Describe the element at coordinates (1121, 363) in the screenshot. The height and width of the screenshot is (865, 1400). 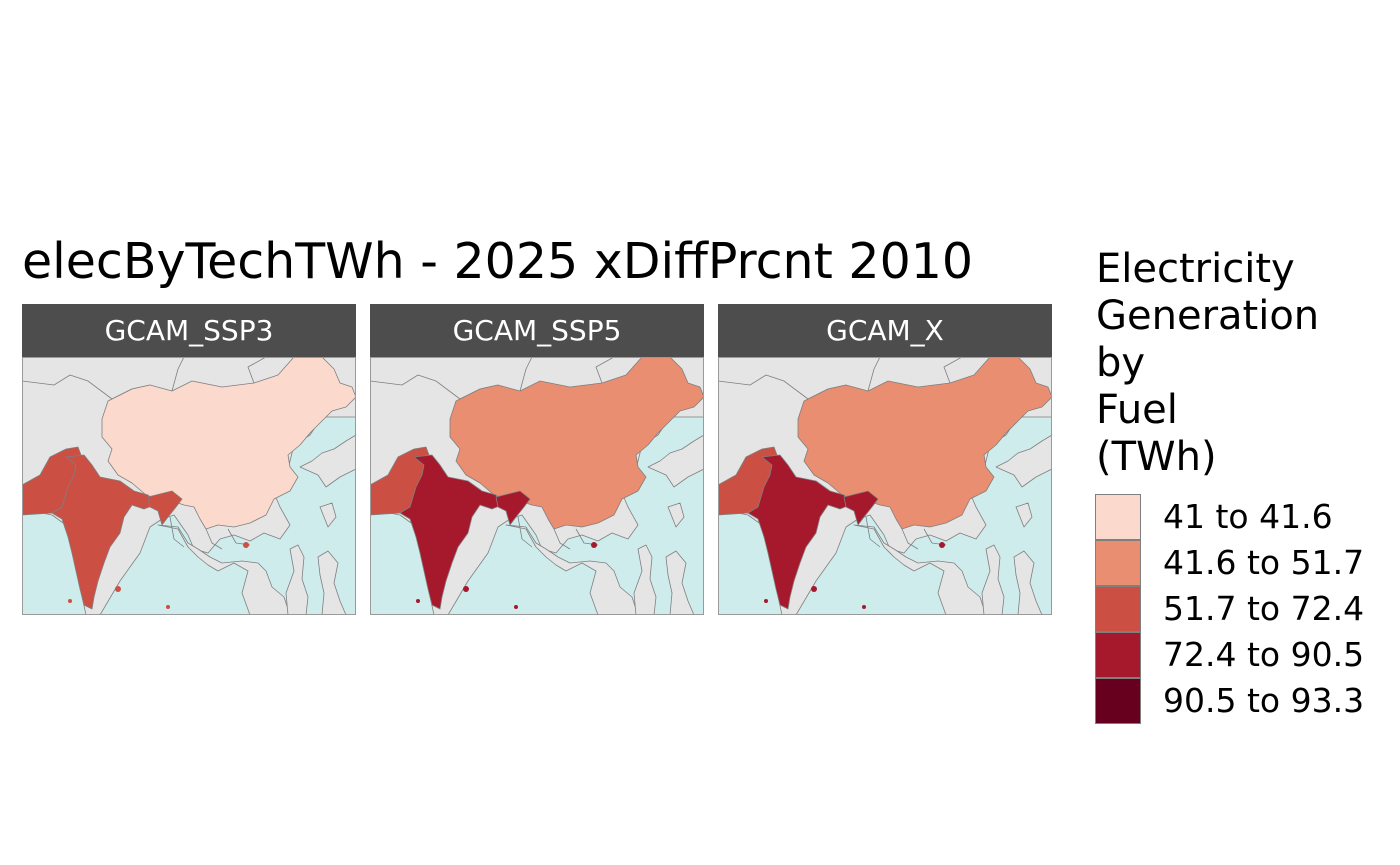
I see `legend-title-line: by` at that location.